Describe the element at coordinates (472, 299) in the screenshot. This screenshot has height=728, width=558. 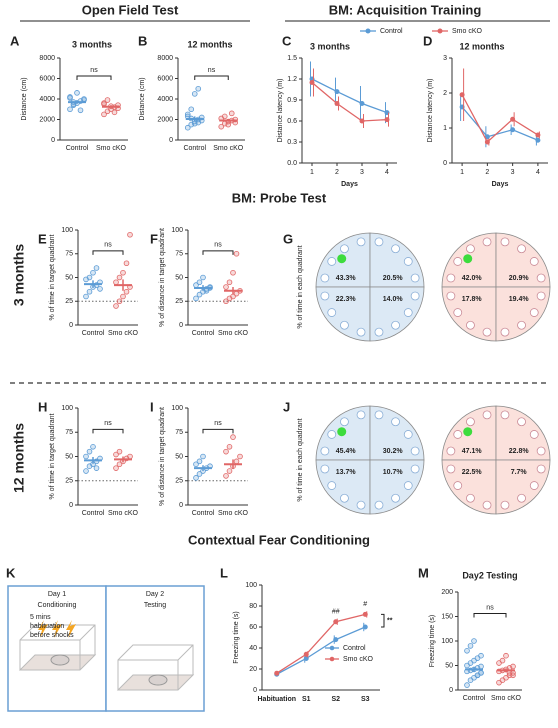
I see `value-label: 17.8%` at that location.